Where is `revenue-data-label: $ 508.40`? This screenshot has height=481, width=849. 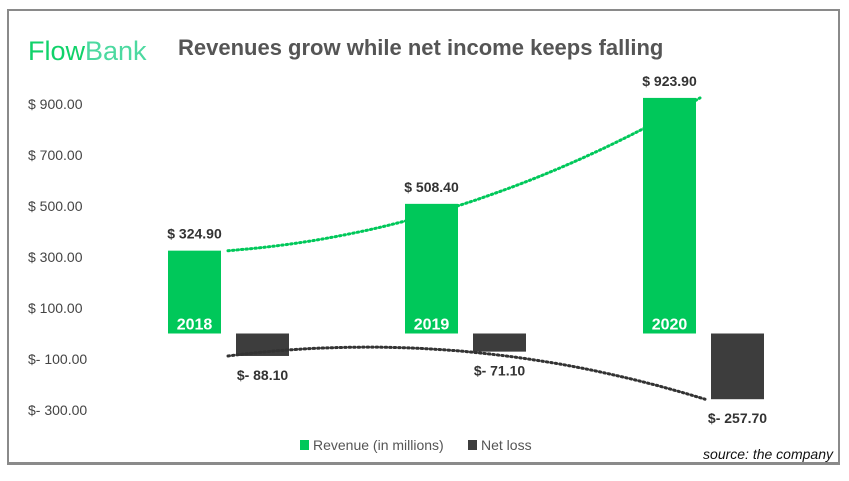
revenue-data-label: $ 508.40 is located at coordinates (431, 187).